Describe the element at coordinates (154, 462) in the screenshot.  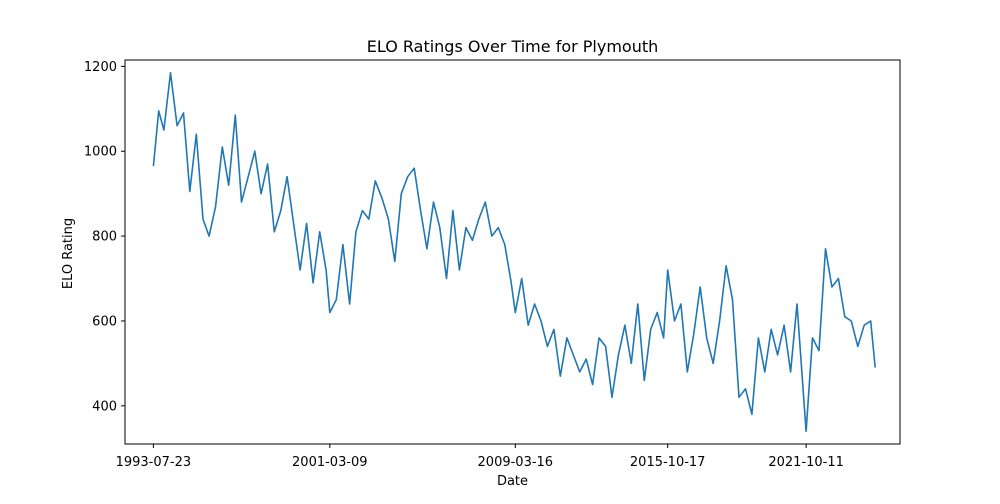
I see `x-tick-label: 1993-07-23` at that location.